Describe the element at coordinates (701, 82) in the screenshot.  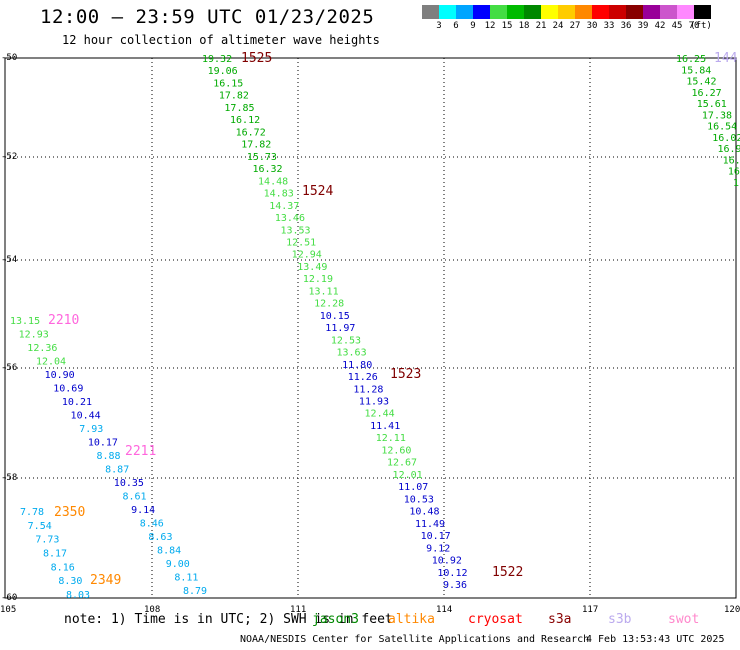
I see `wave-height-value: 15.42` at that location.